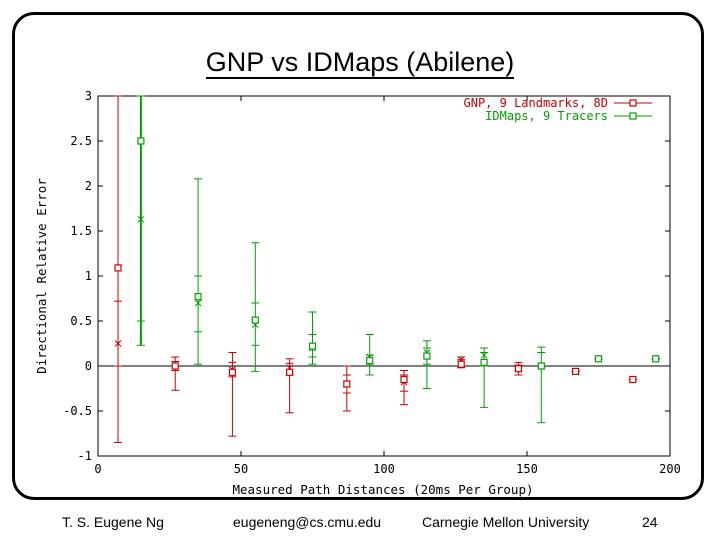 This screenshot has height=540, width=720. Describe the element at coordinates (241, 469) in the screenshot. I see `x-tick-label: 50` at that location.